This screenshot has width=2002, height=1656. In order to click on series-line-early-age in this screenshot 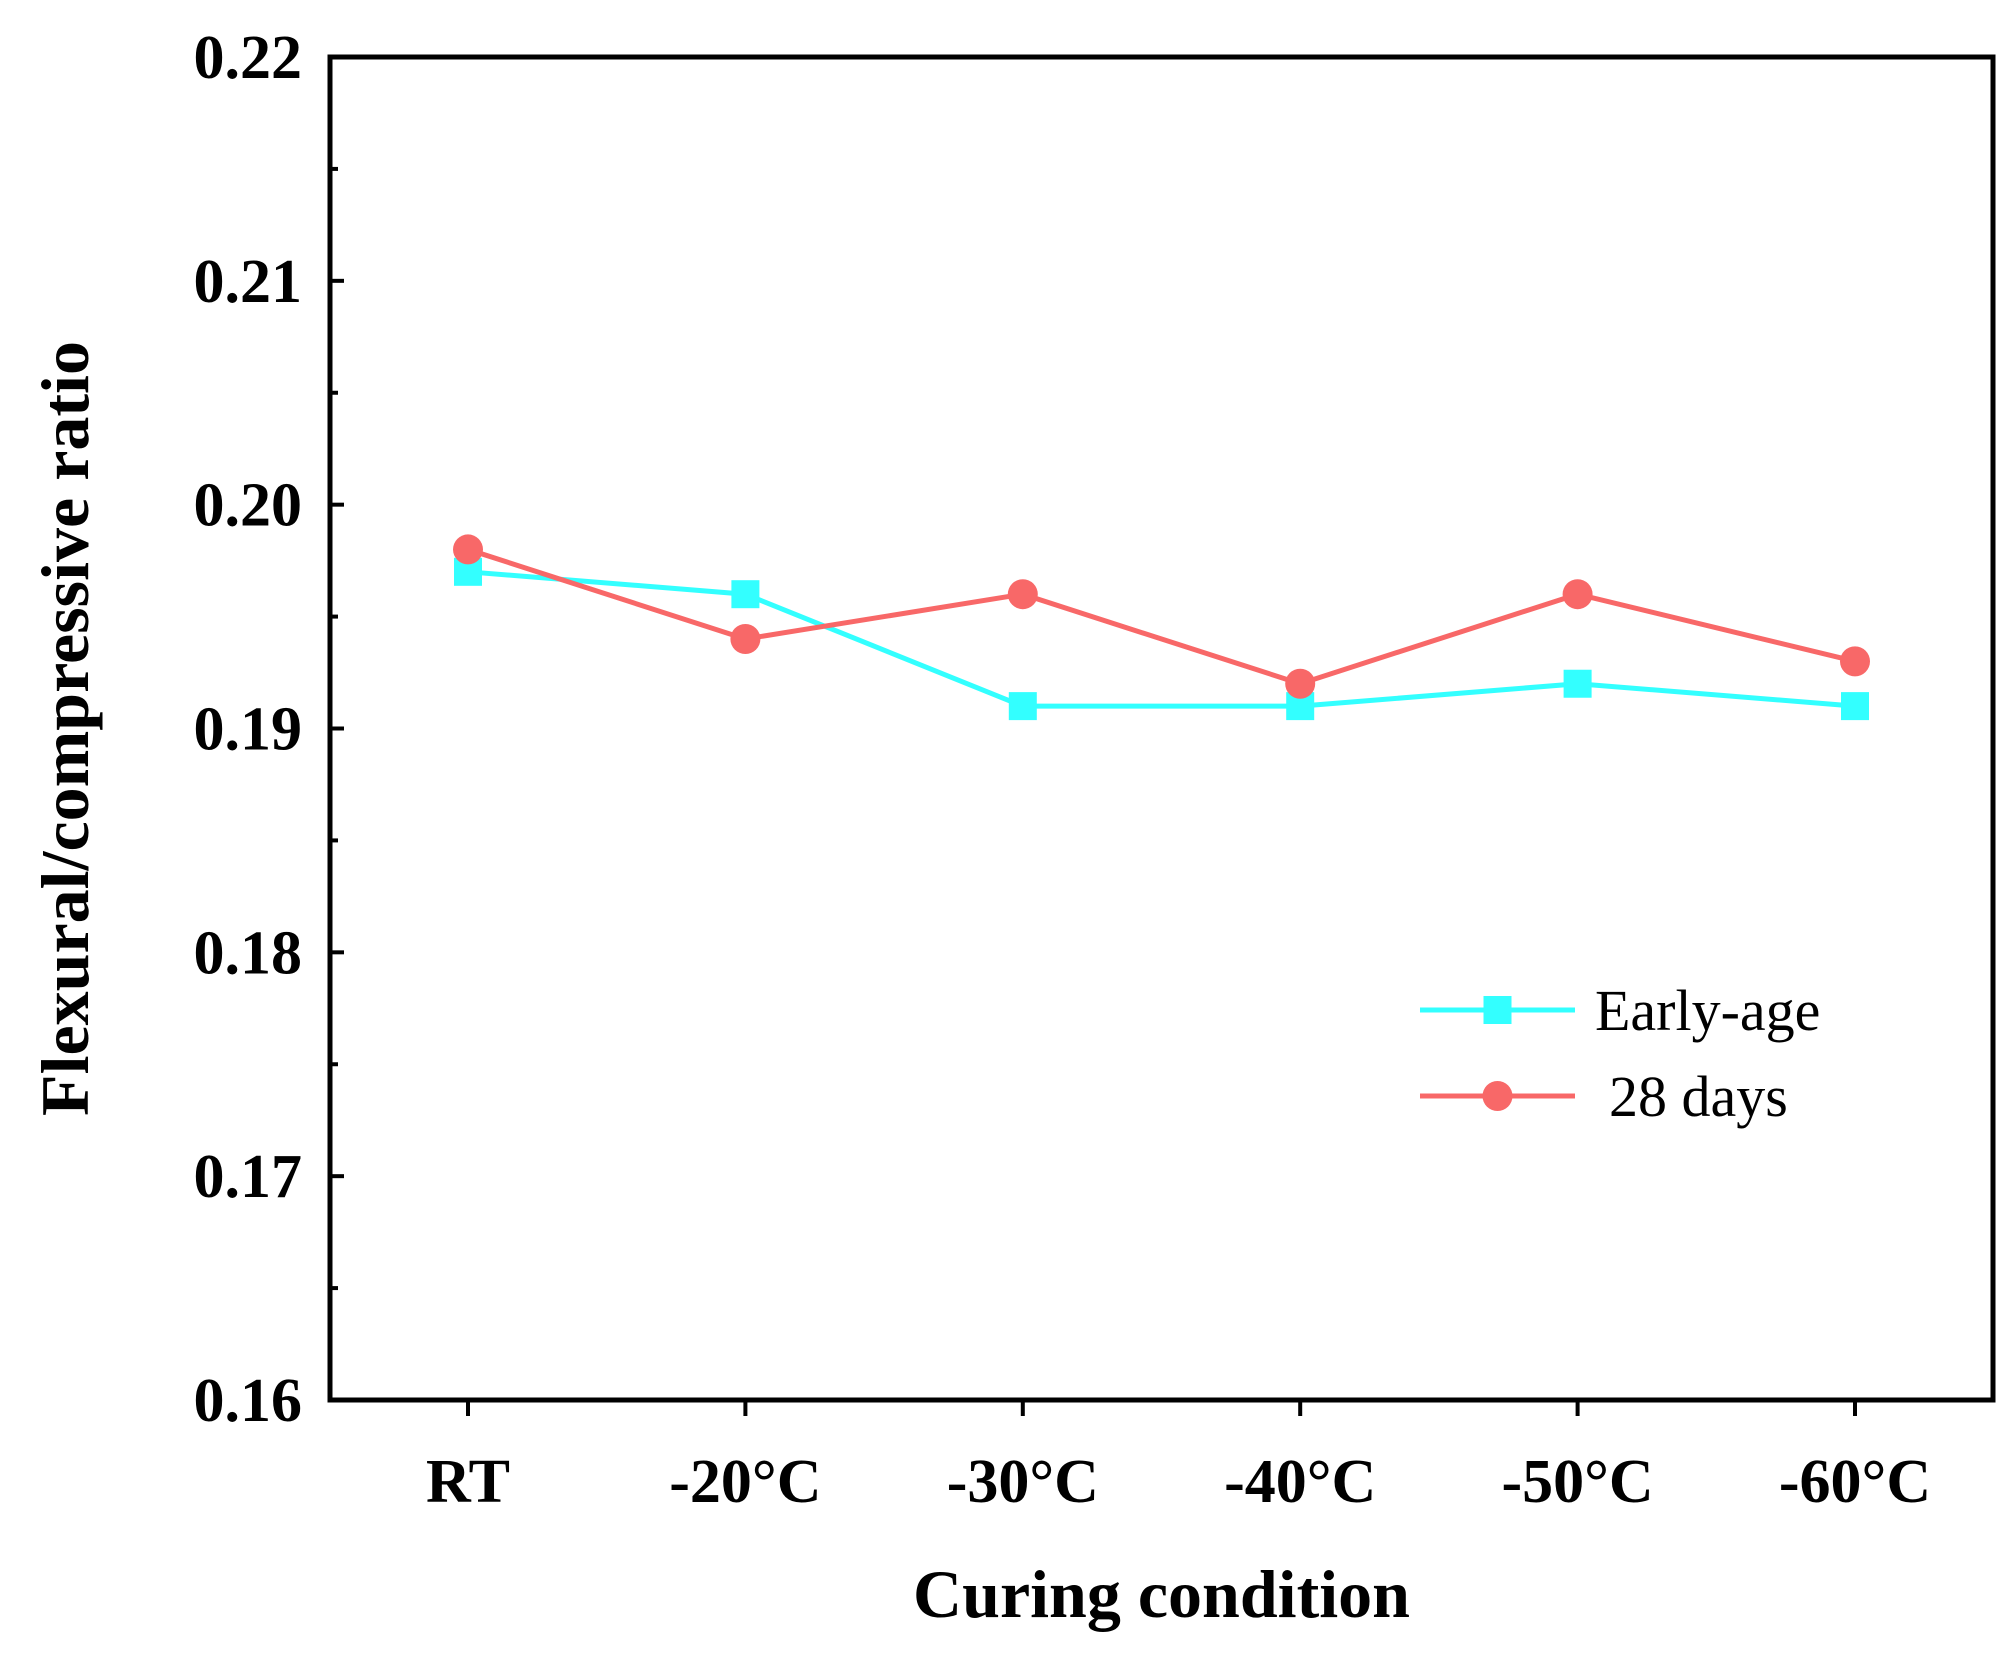, I will do `click(1161, 639)`.